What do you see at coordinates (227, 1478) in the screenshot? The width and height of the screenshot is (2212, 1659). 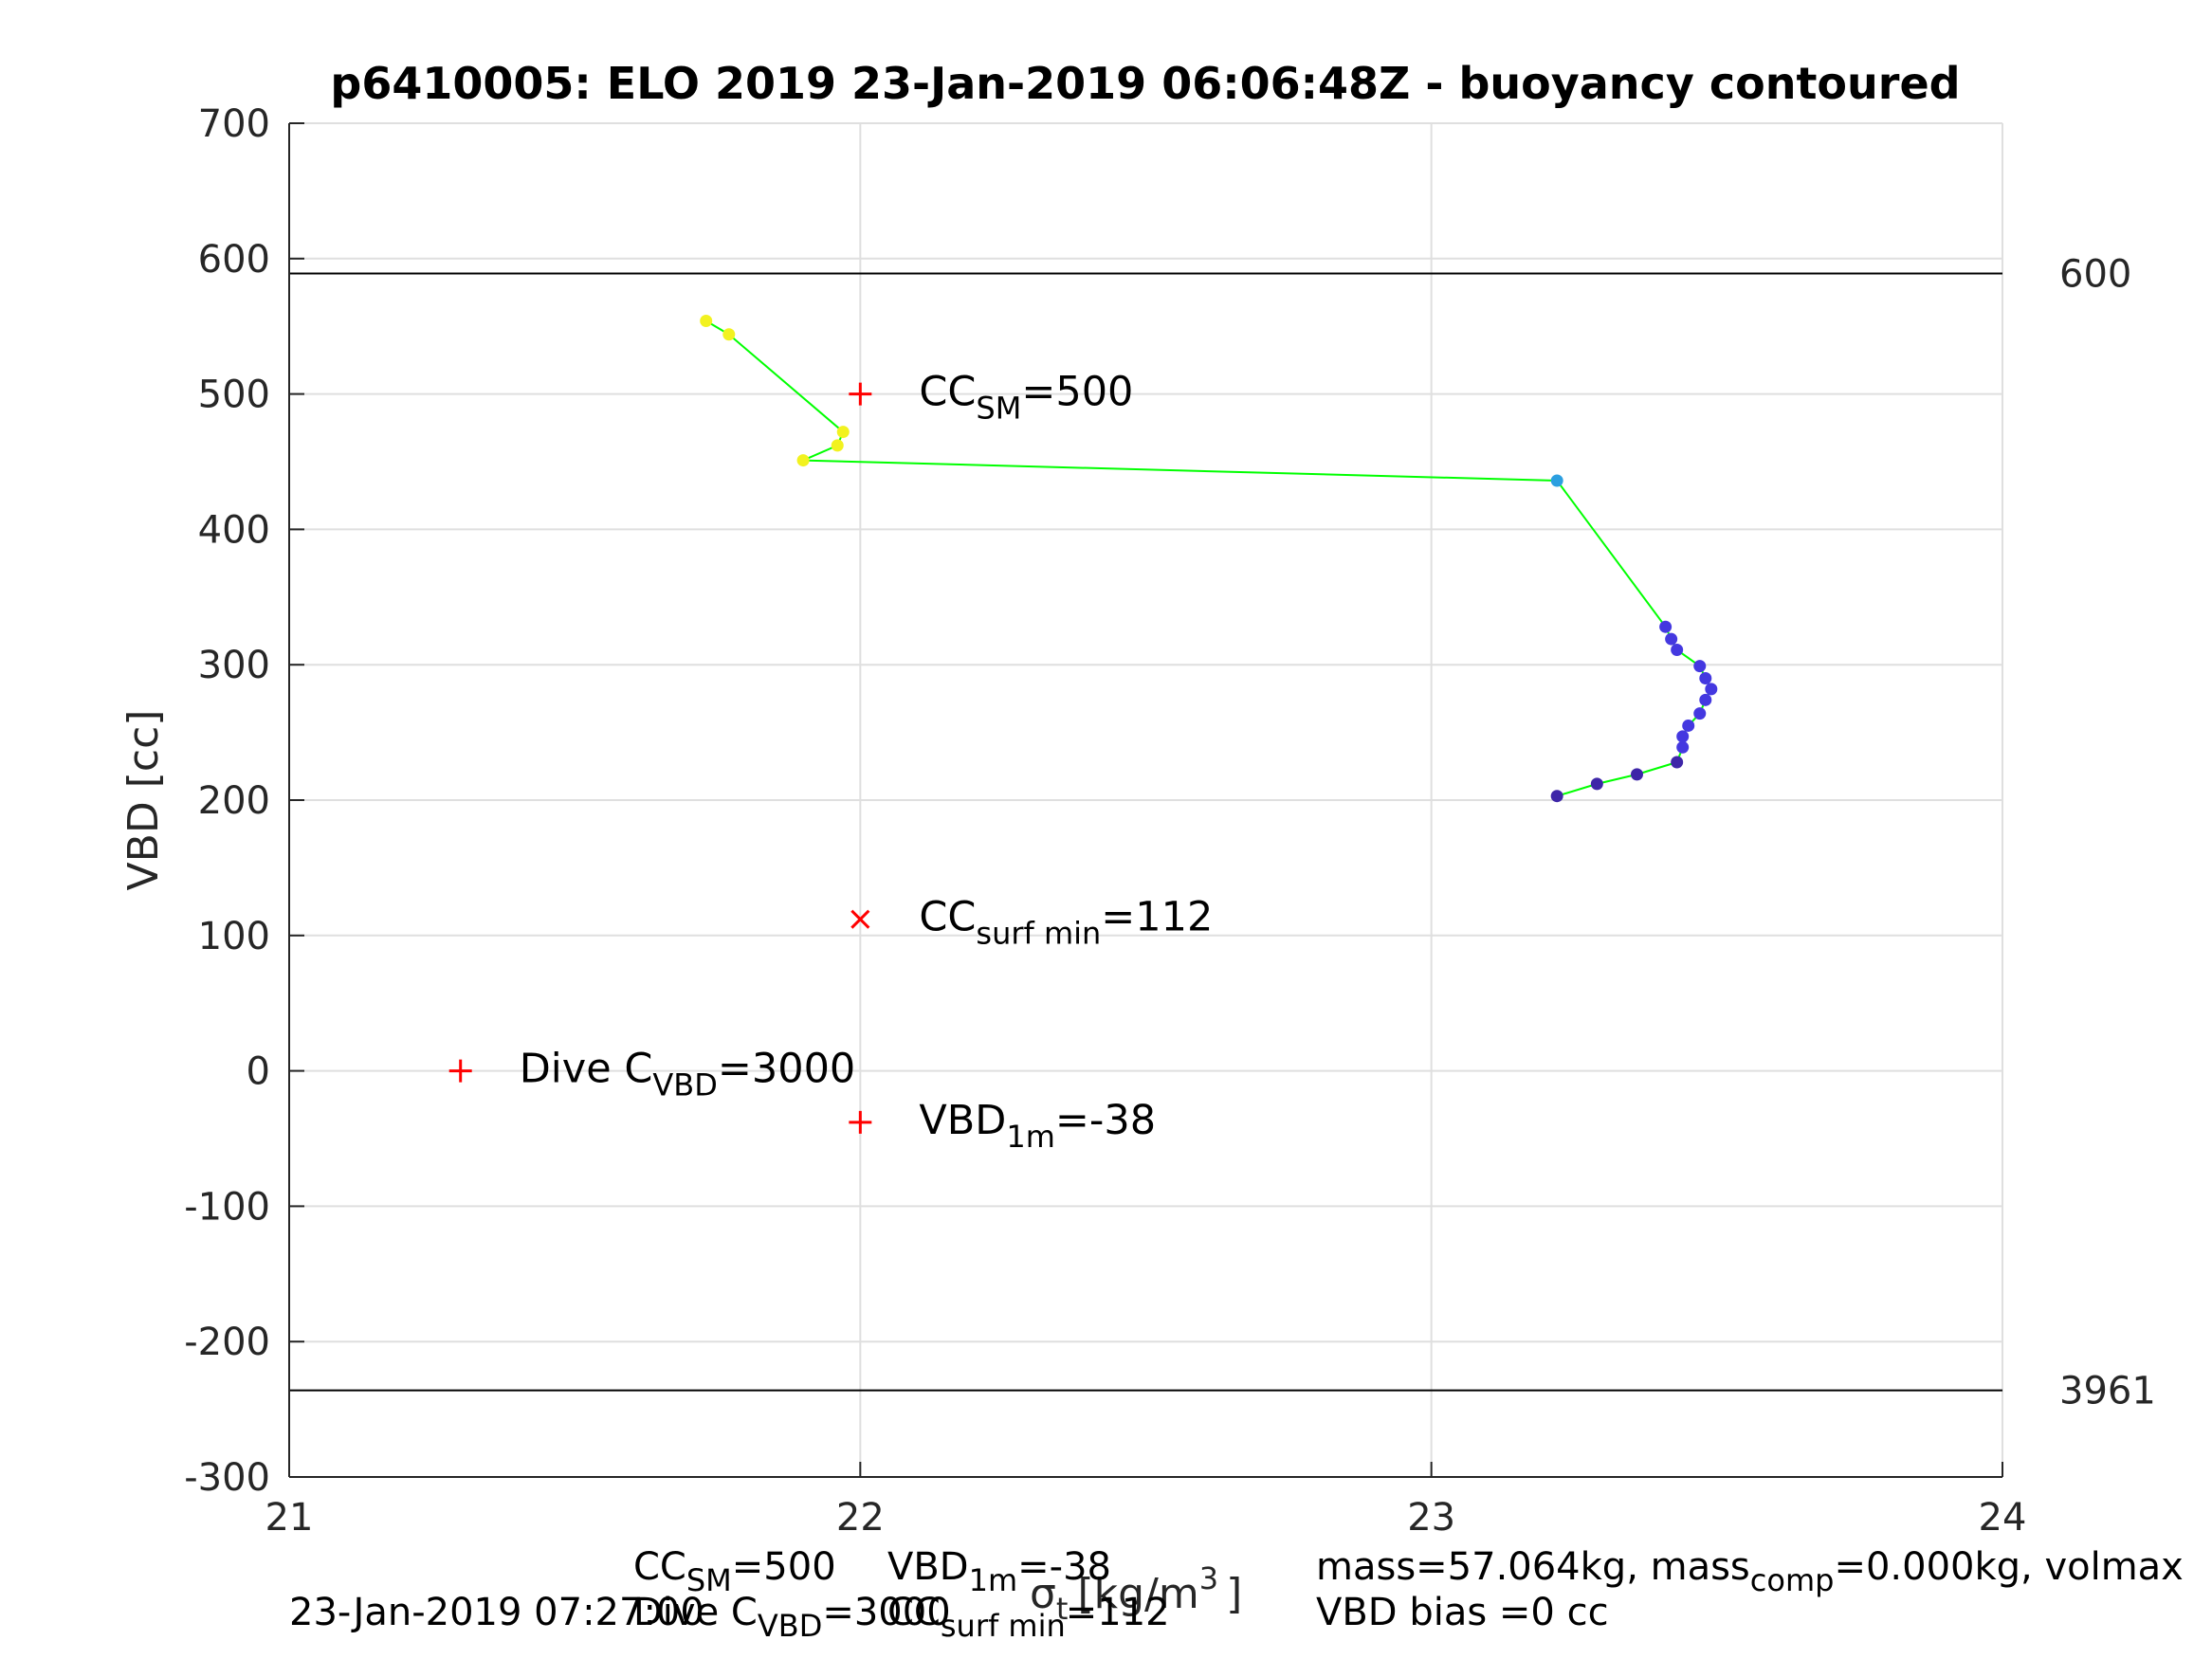 I see `y-tick-label: -300` at bounding box center [227, 1478].